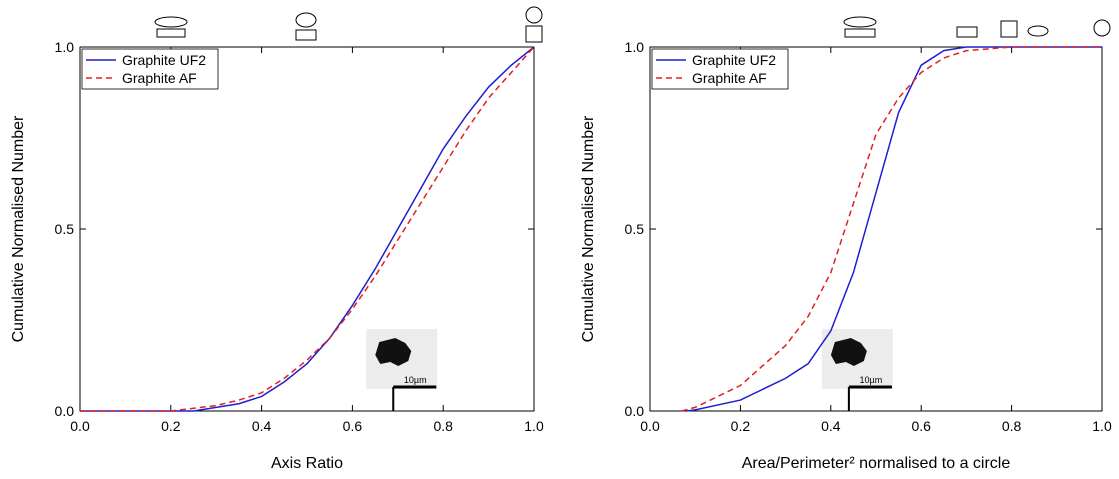  I want to click on shape-icons, so click(632, 24).